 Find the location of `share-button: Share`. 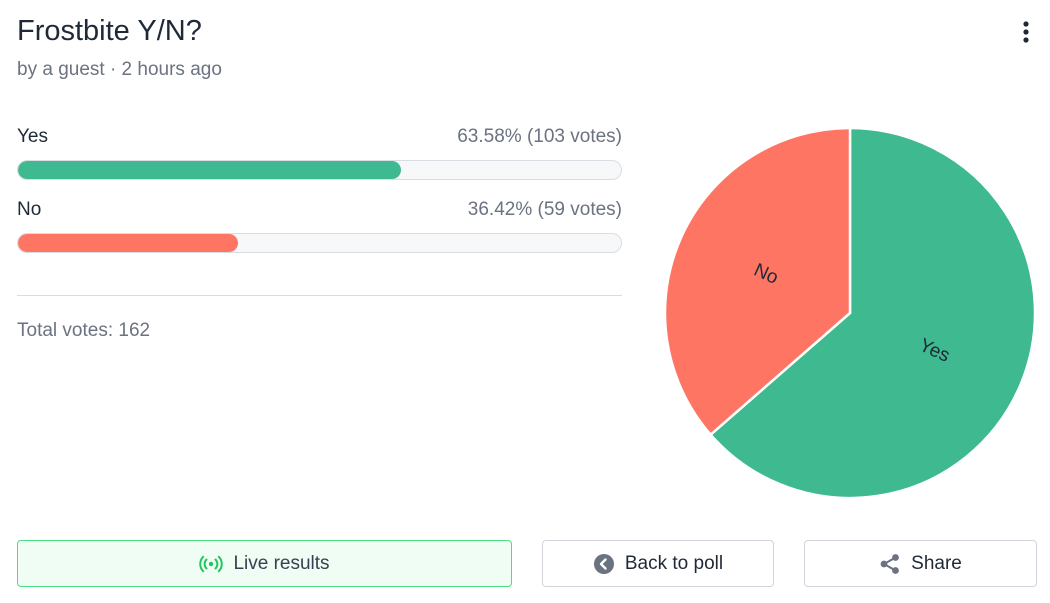

share-button: Share is located at coordinates (920, 563).